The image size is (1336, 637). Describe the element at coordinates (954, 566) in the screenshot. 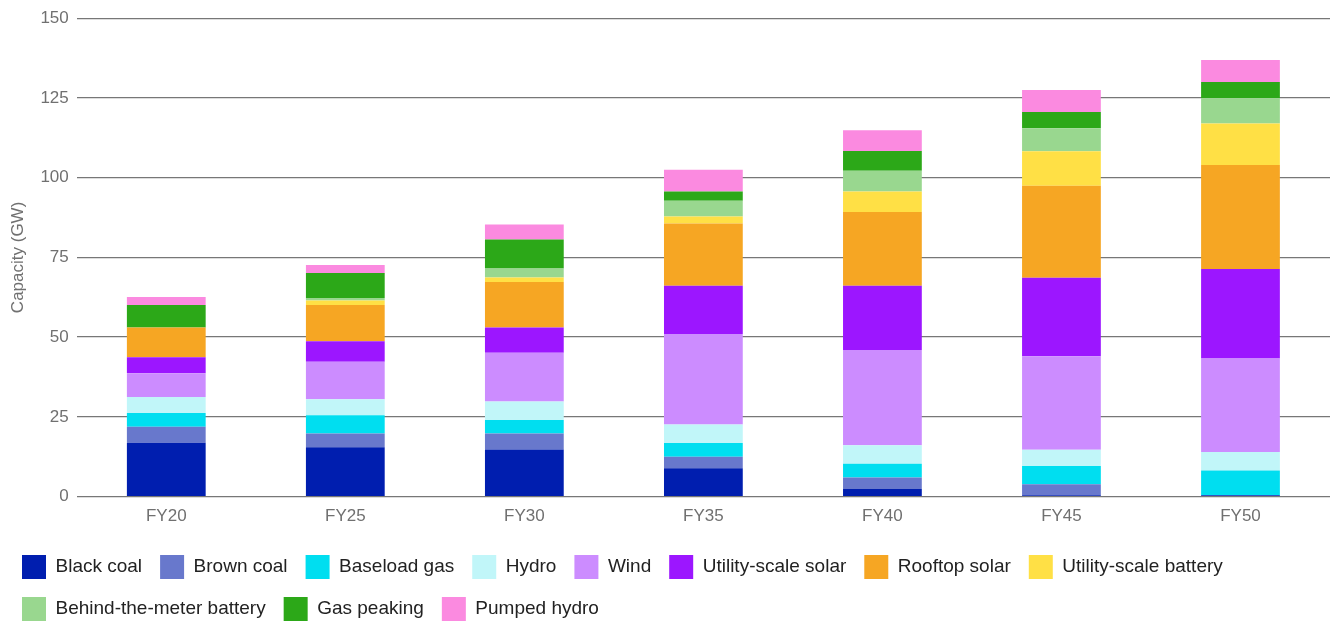

I see `legend-label: Rooftop solar` at that location.